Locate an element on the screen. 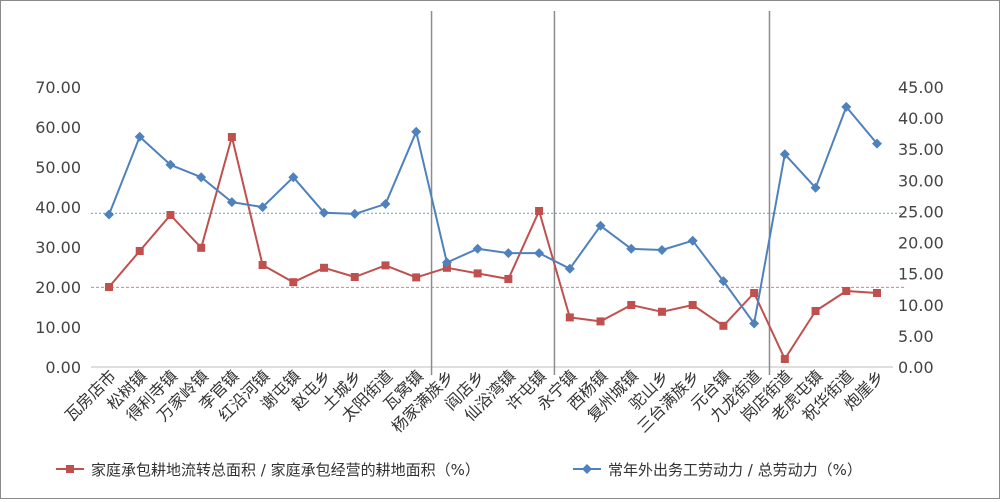  legend-marker-square is located at coordinates (70, 469).